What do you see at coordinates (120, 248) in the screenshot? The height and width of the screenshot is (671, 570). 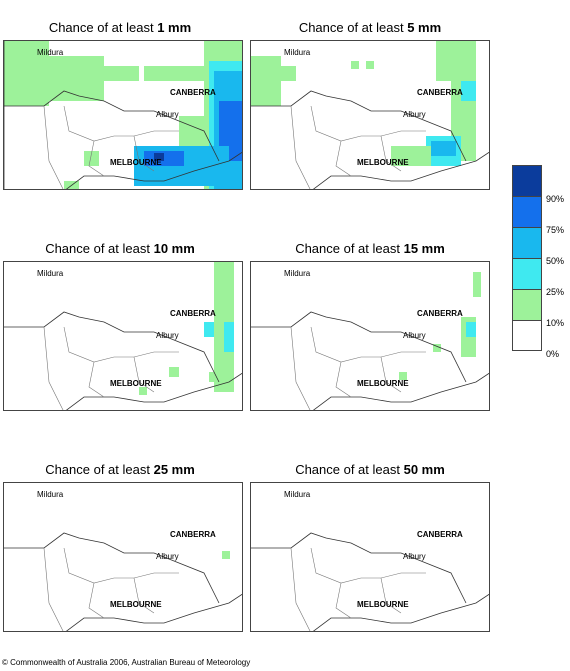 I see `panel-title-10mm: Chance of at least 10 mm` at bounding box center [120, 248].